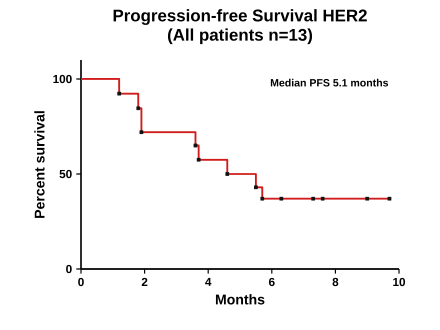 The width and height of the screenshot is (440, 330). What do you see at coordinates (240, 36) in the screenshot?
I see `chart-subtitle: (All patients n=13)` at bounding box center [240, 36].